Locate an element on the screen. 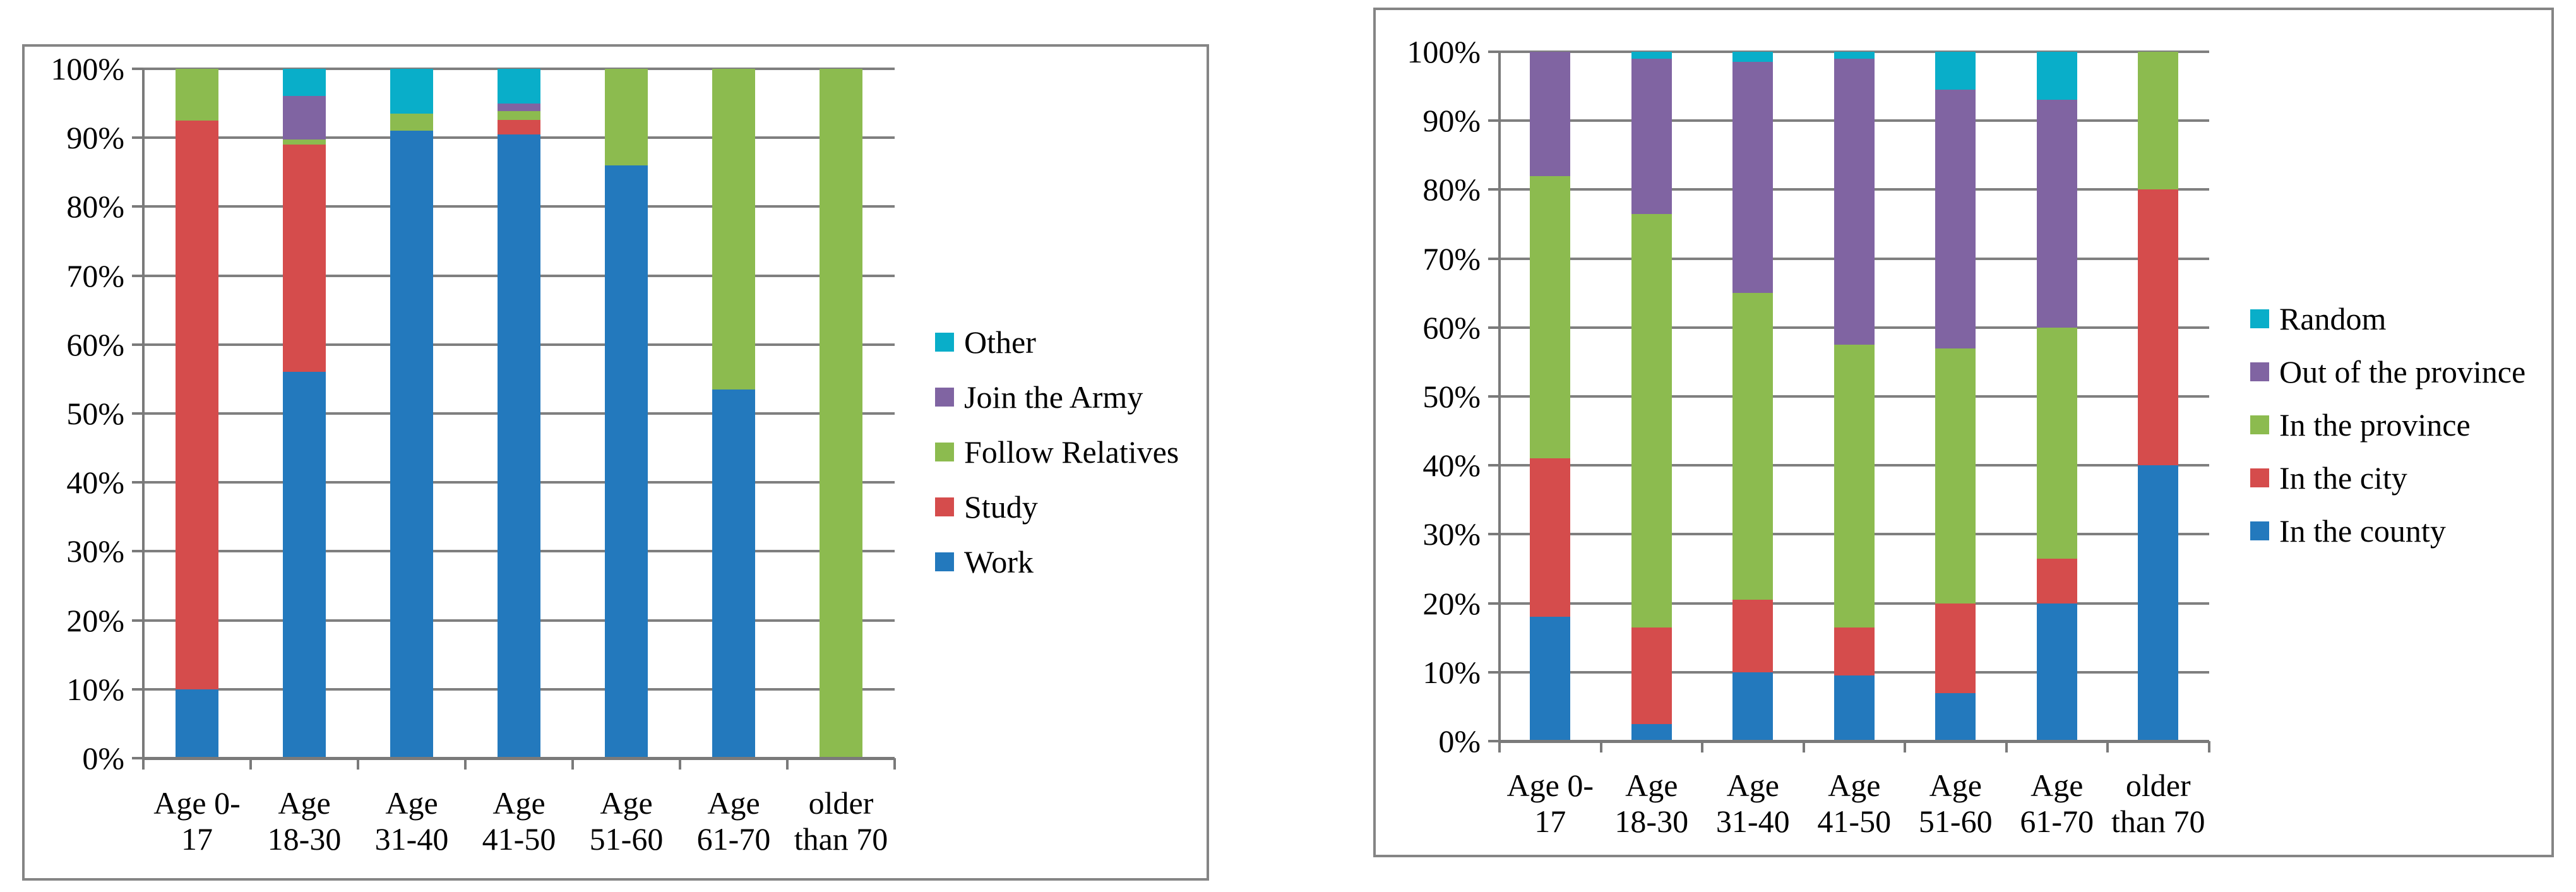  y-axis-label-100pct: 100% is located at coordinates (1444, 51).